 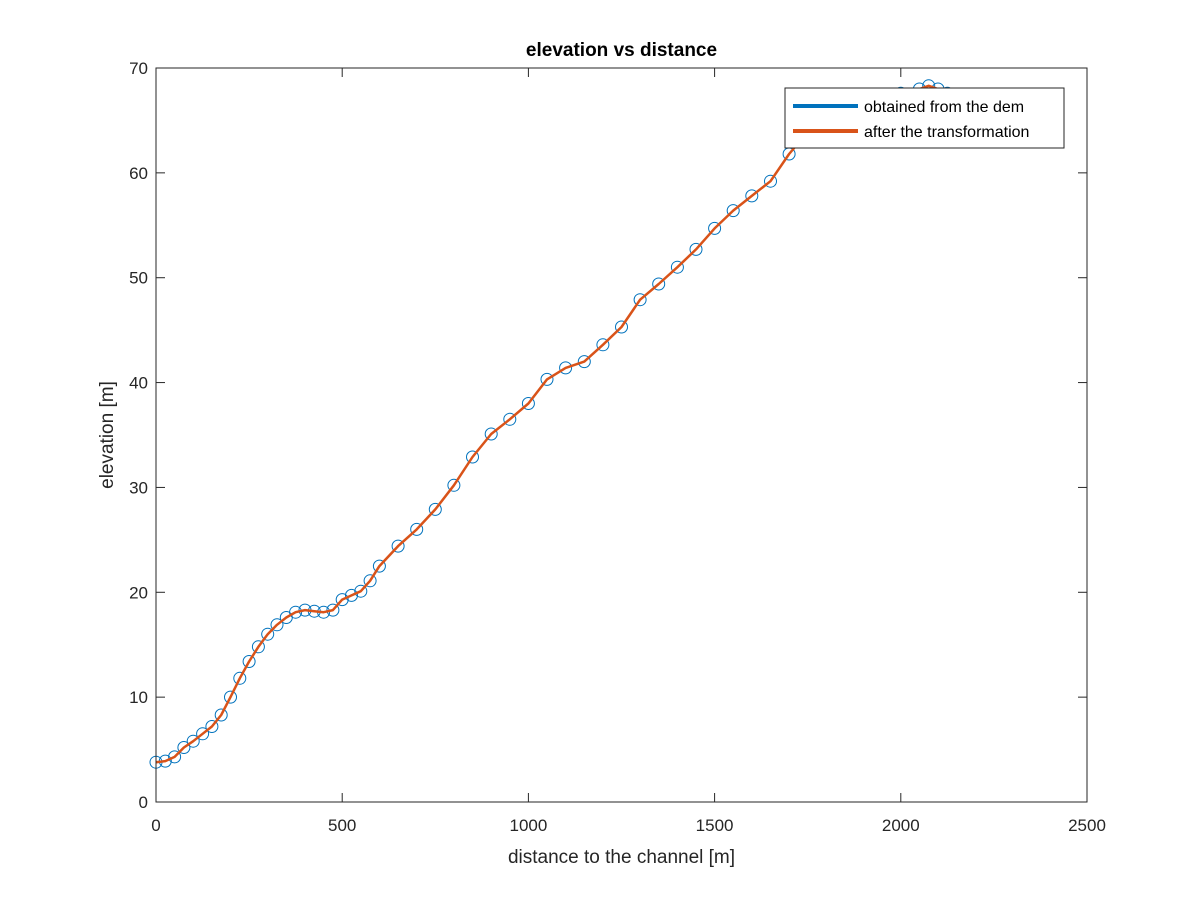 What do you see at coordinates (138, 68) in the screenshot?
I see `y-tick-label-7: 70` at bounding box center [138, 68].